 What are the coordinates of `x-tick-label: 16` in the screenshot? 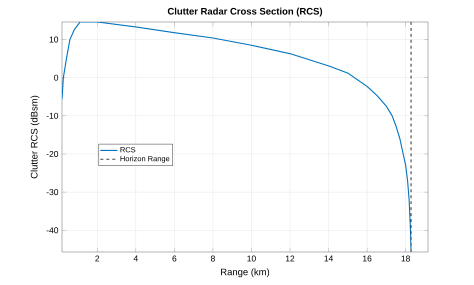 It's located at (367, 259).